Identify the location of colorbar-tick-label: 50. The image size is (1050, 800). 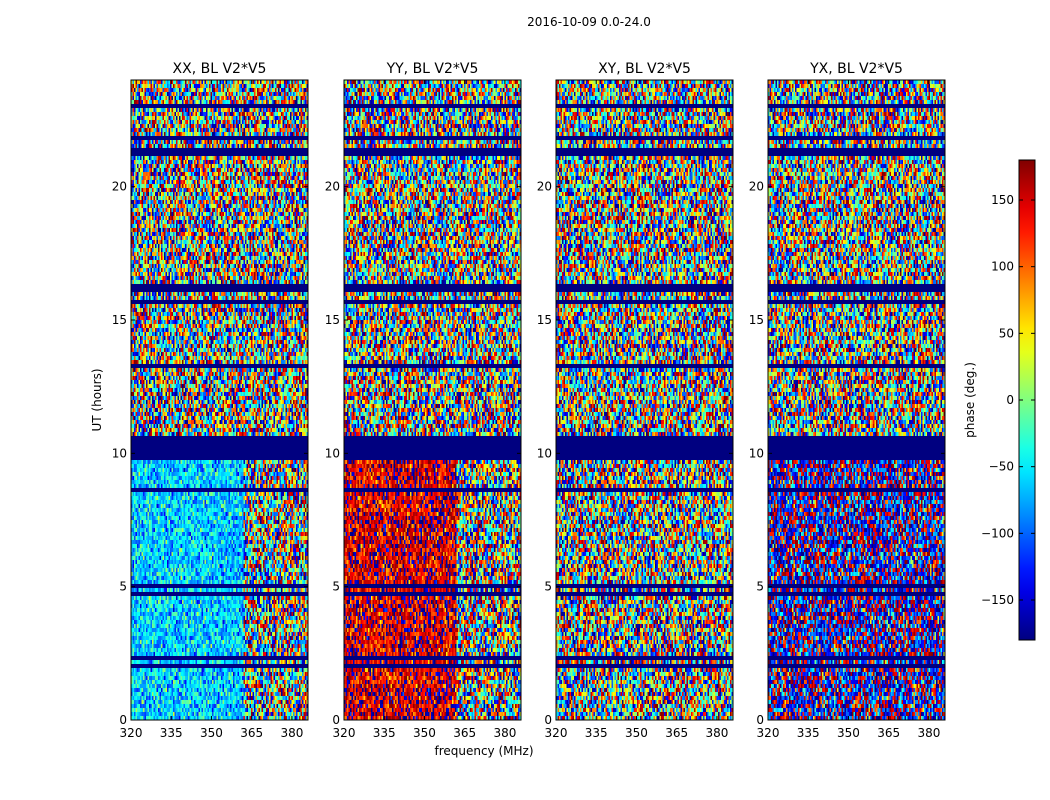
(1006, 333).